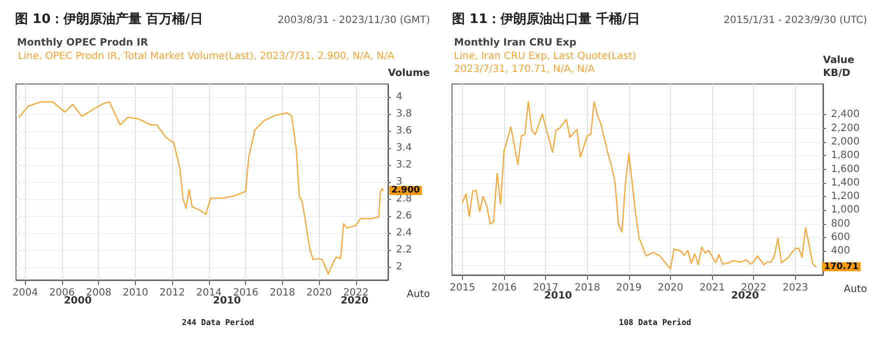 The width and height of the screenshot is (873, 348). I want to click on y-tick-label: 4, so click(399, 96).